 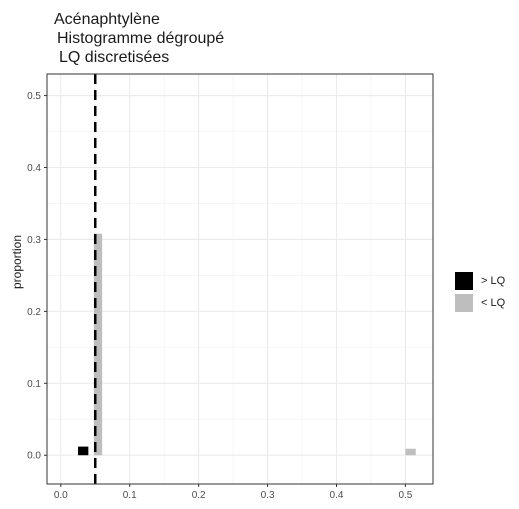 I want to click on x-axis: 0.0 0.1 0.2 0.3 0.4 0.5, so click(x=233, y=492).